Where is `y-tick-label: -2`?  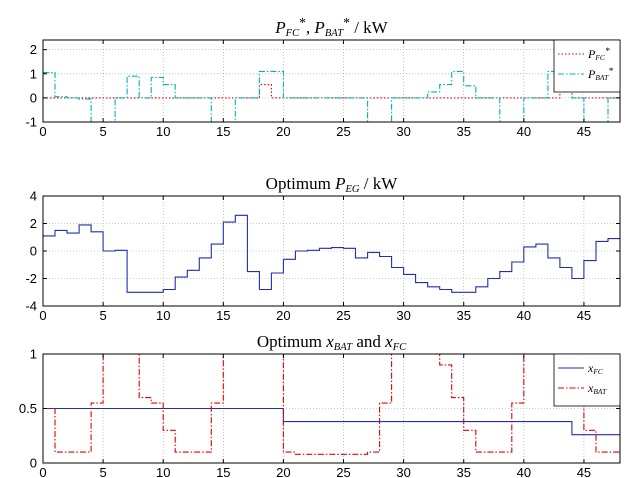 y-tick-label: -2 is located at coordinates (31, 278).